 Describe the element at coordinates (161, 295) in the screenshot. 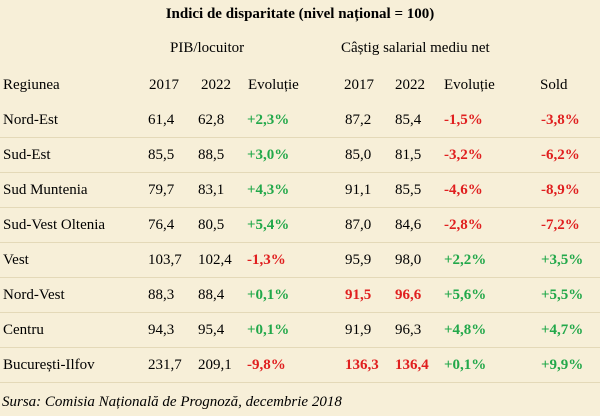

I see `cell-pib-2017: 88,3` at that location.